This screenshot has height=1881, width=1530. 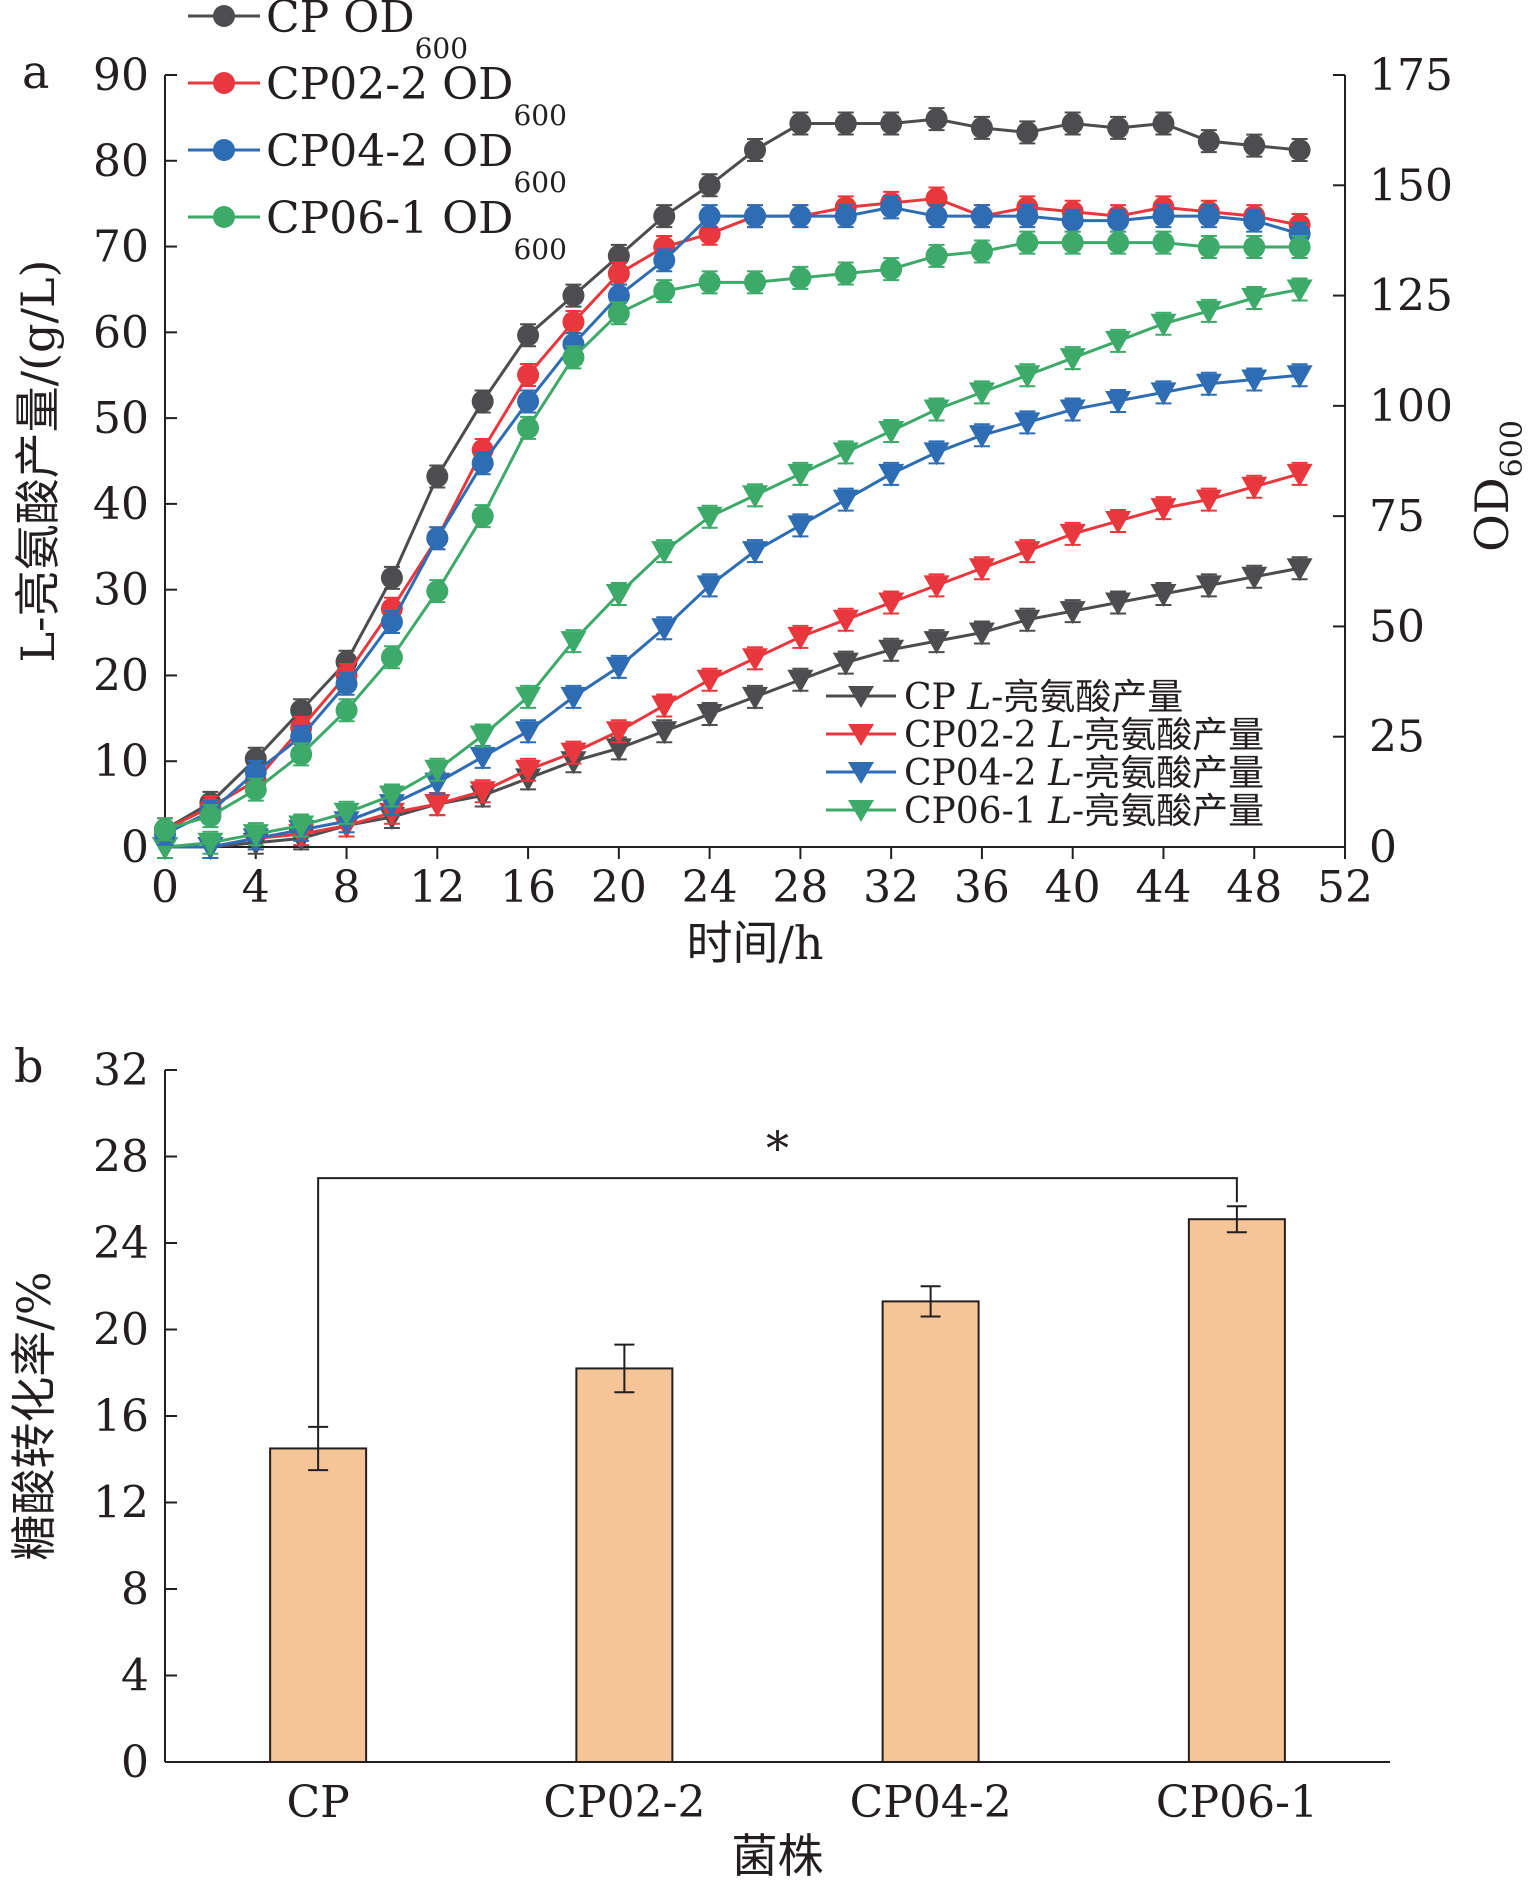 What do you see at coordinates (224, 83) in the screenshot?
I see `legend-od-marker` at bounding box center [224, 83].